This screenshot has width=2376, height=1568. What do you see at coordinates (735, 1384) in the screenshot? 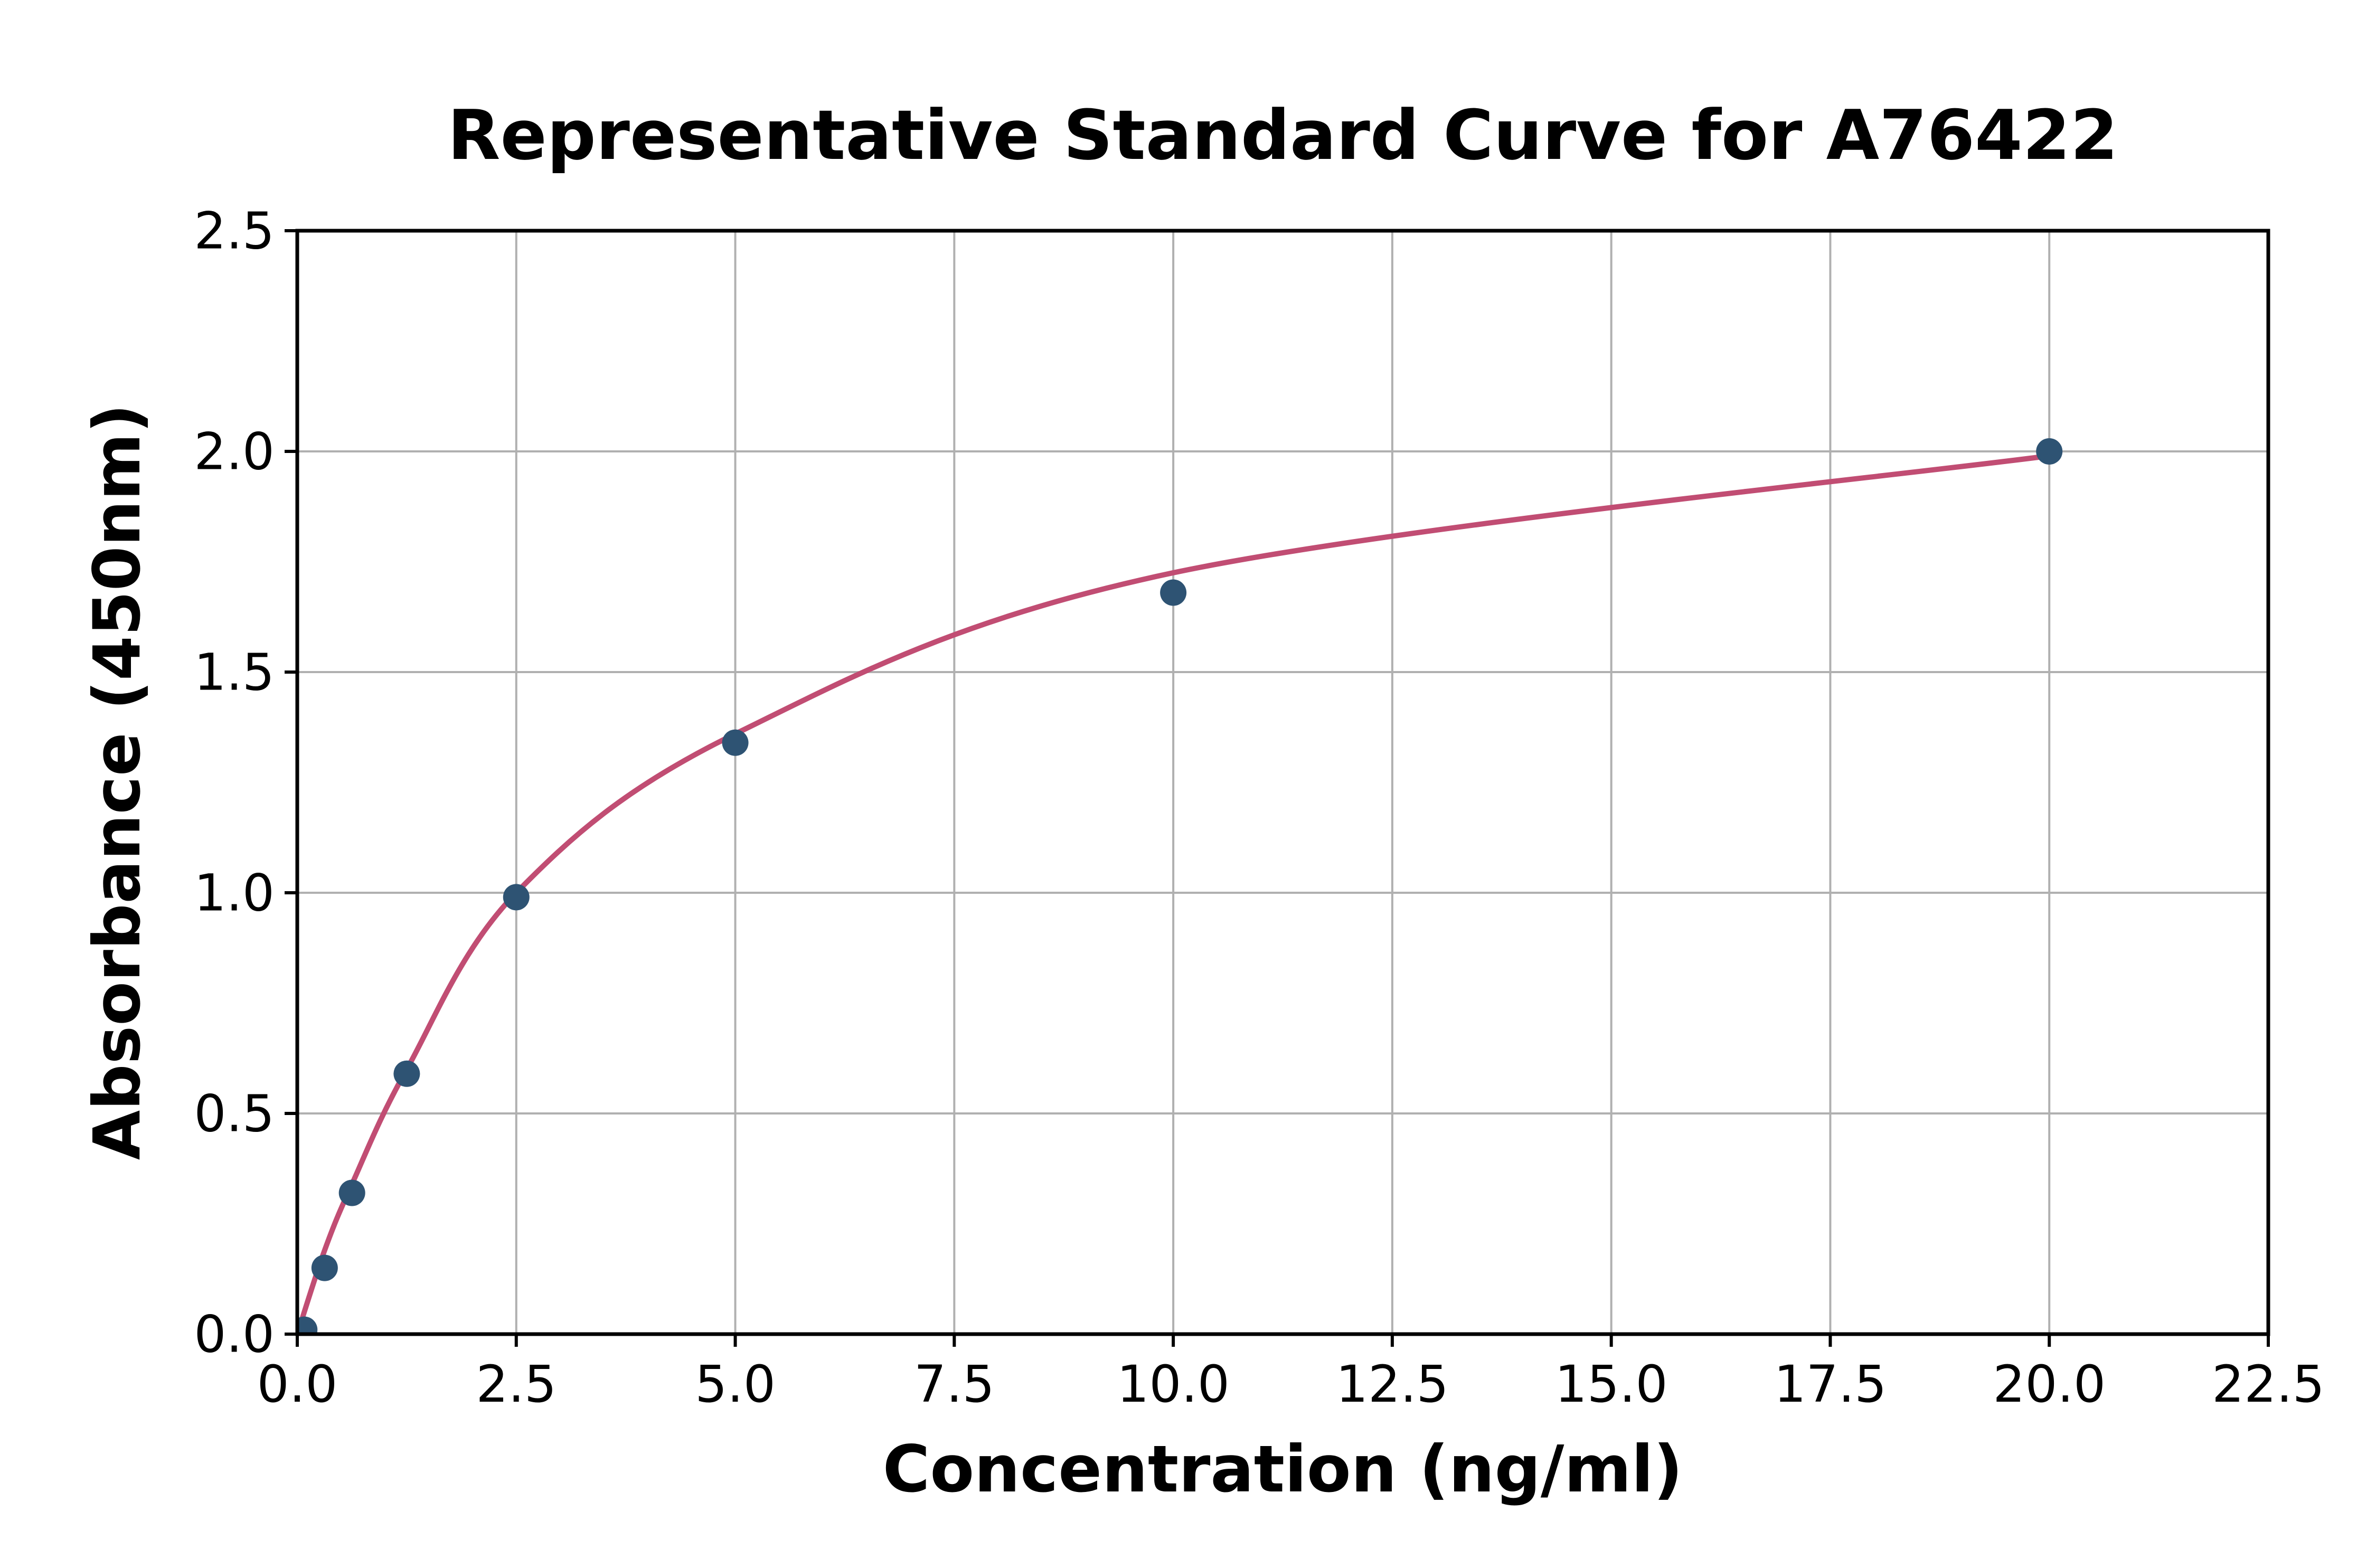
I see `x-tick-label: 5.0` at bounding box center [735, 1384].